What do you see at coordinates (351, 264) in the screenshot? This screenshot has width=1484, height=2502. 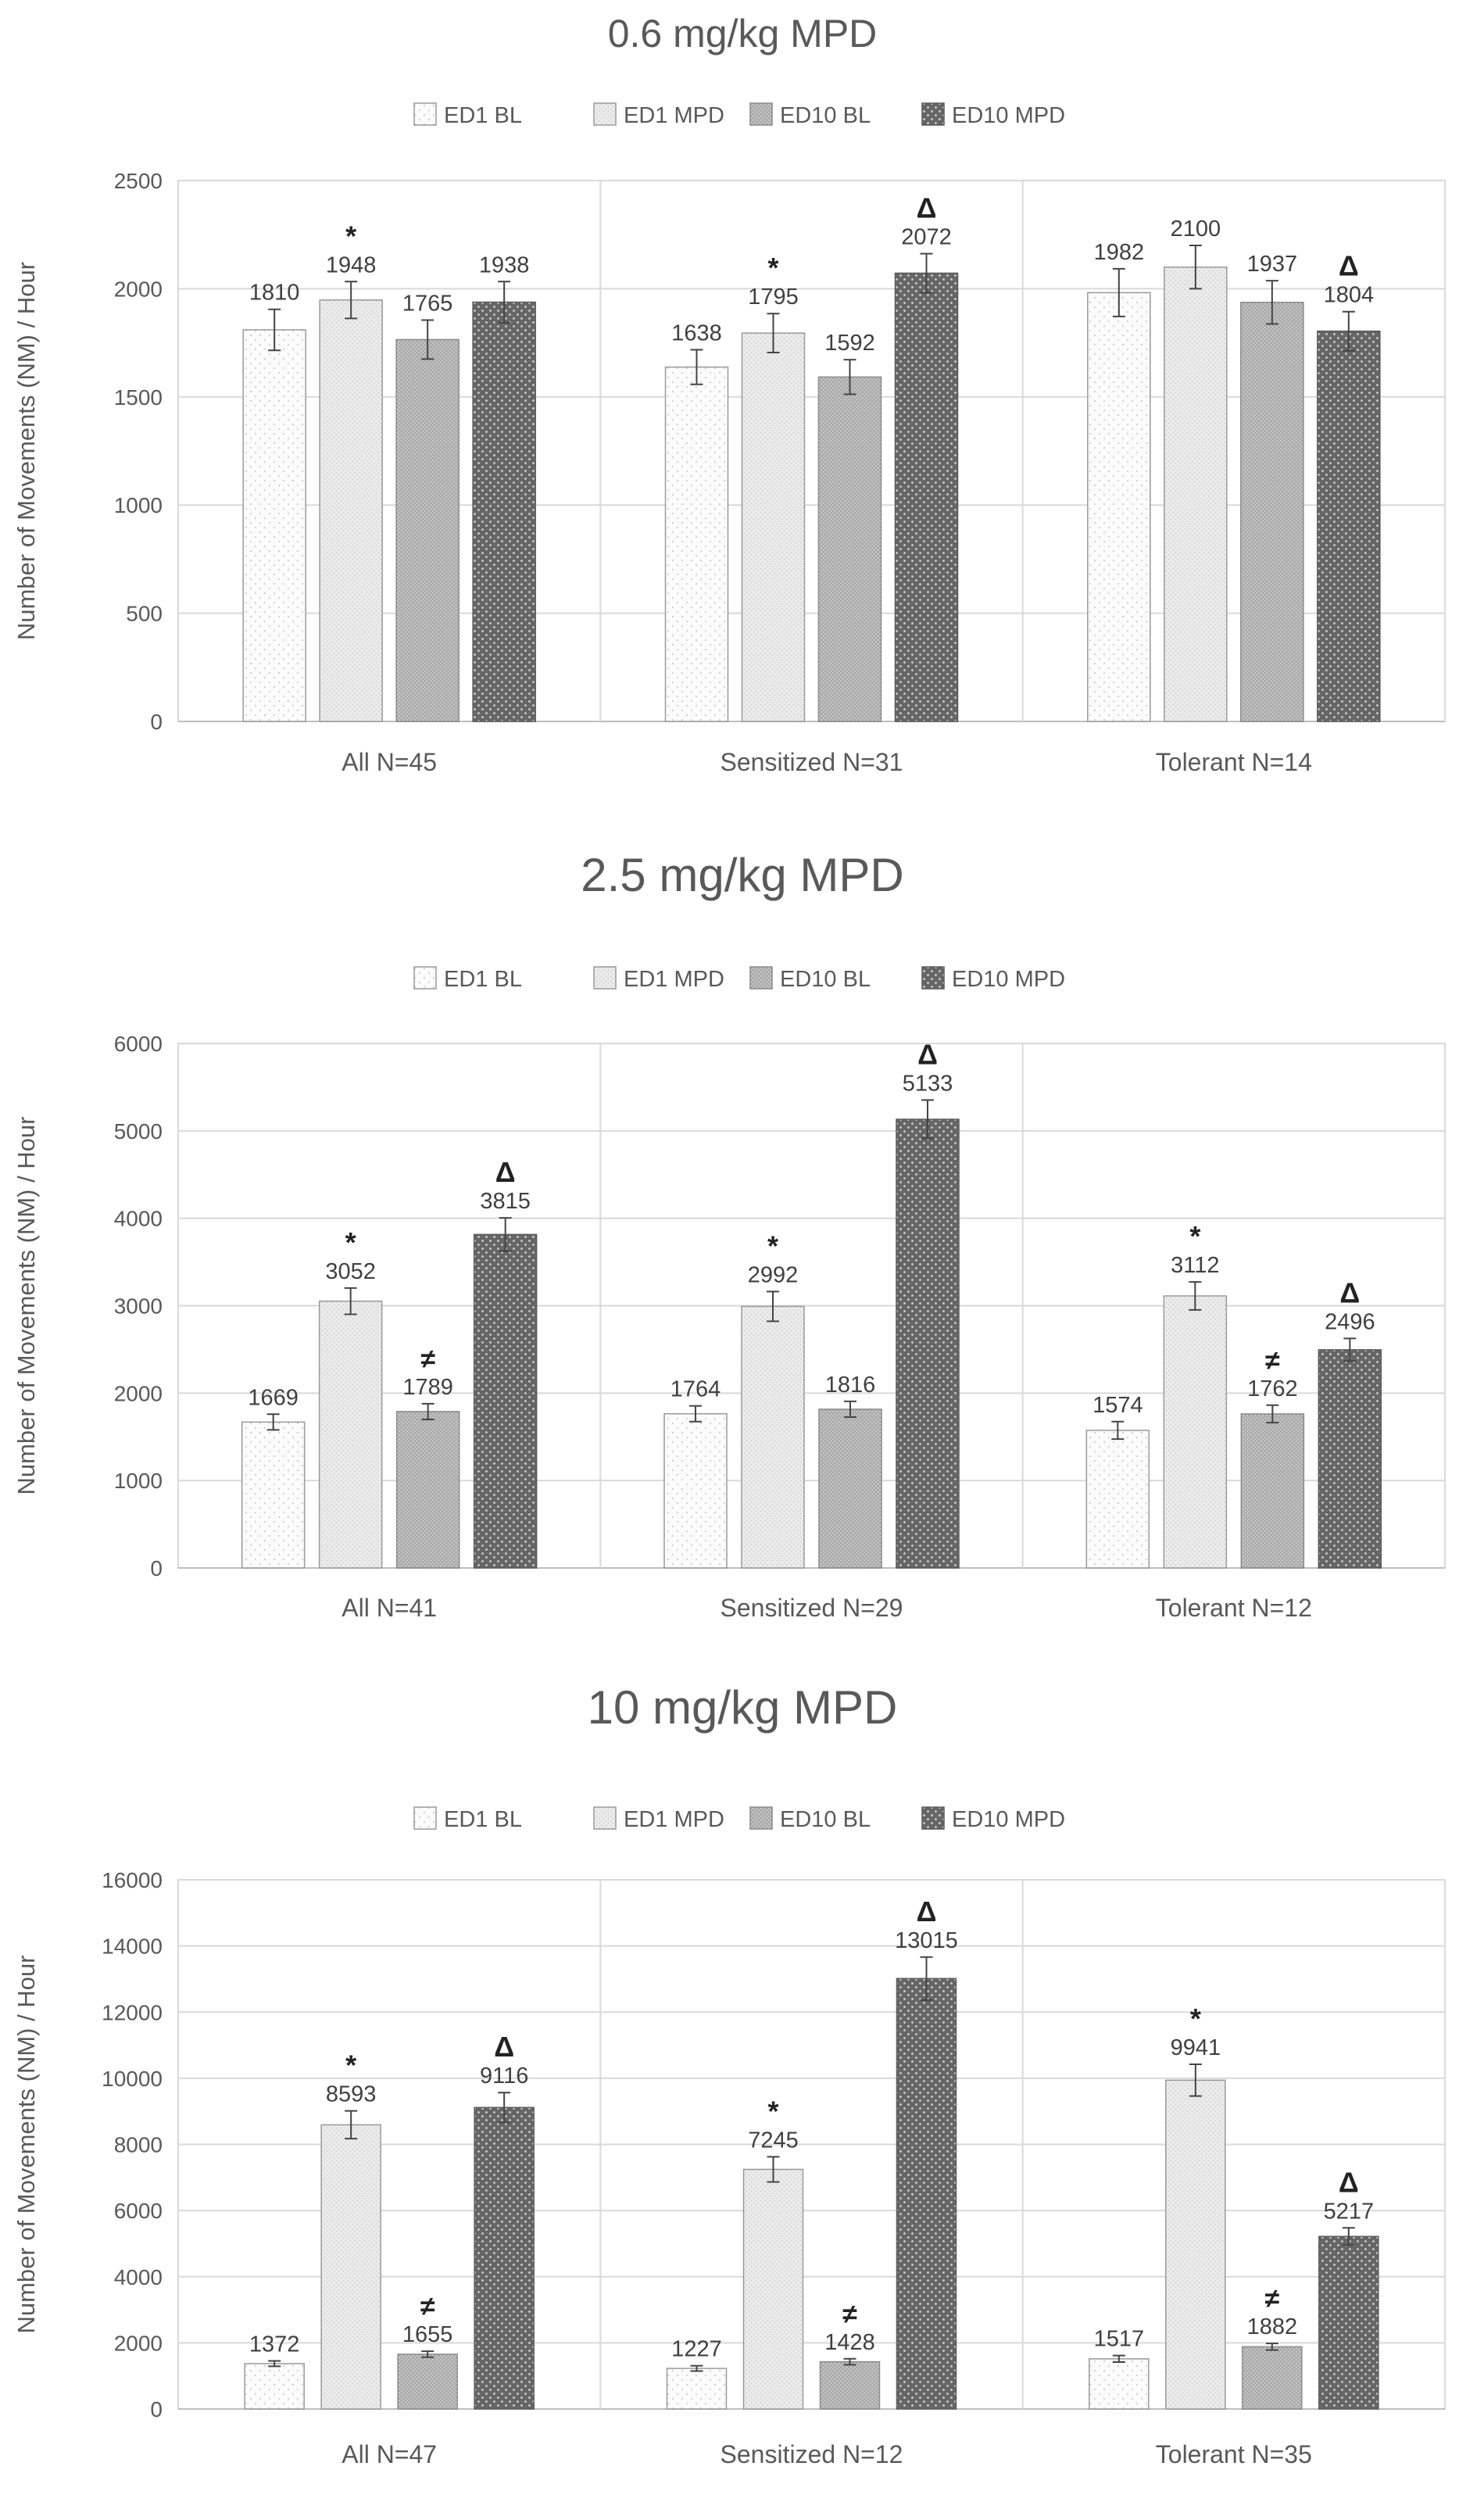 I see `data-label: 1948` at bounding box center [351, 264].